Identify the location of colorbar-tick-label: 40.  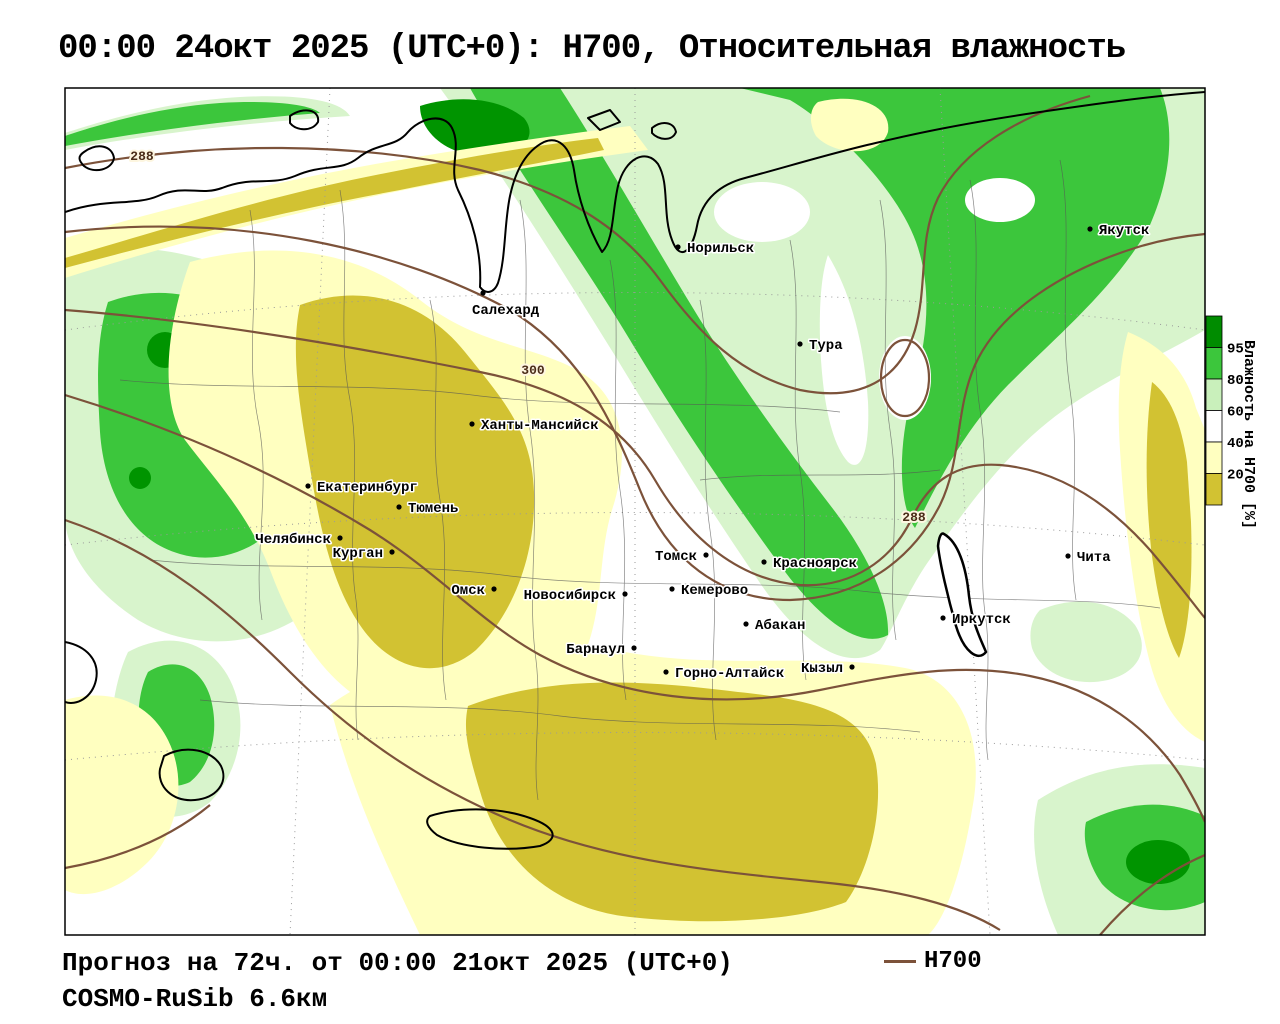
(1235, 444).